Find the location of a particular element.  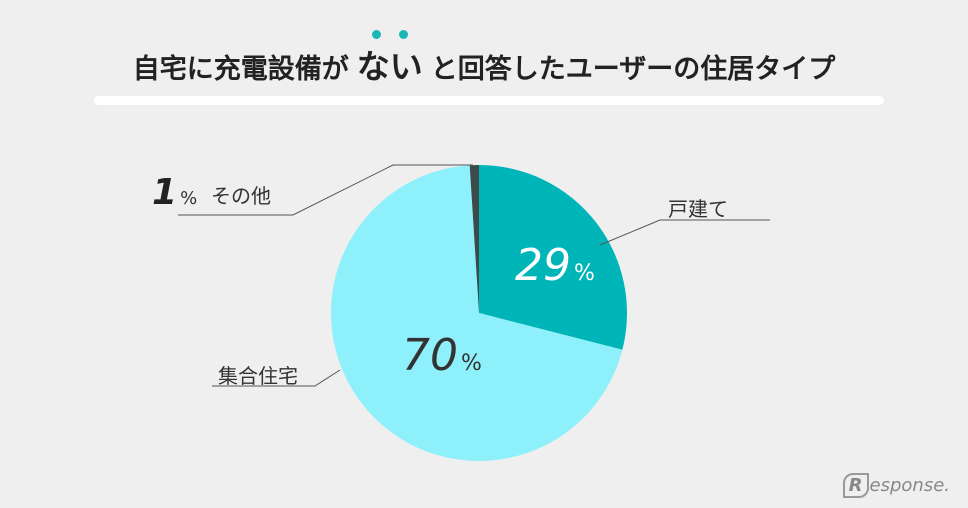

pct-other: 1% is located at coordinates (174, 192).